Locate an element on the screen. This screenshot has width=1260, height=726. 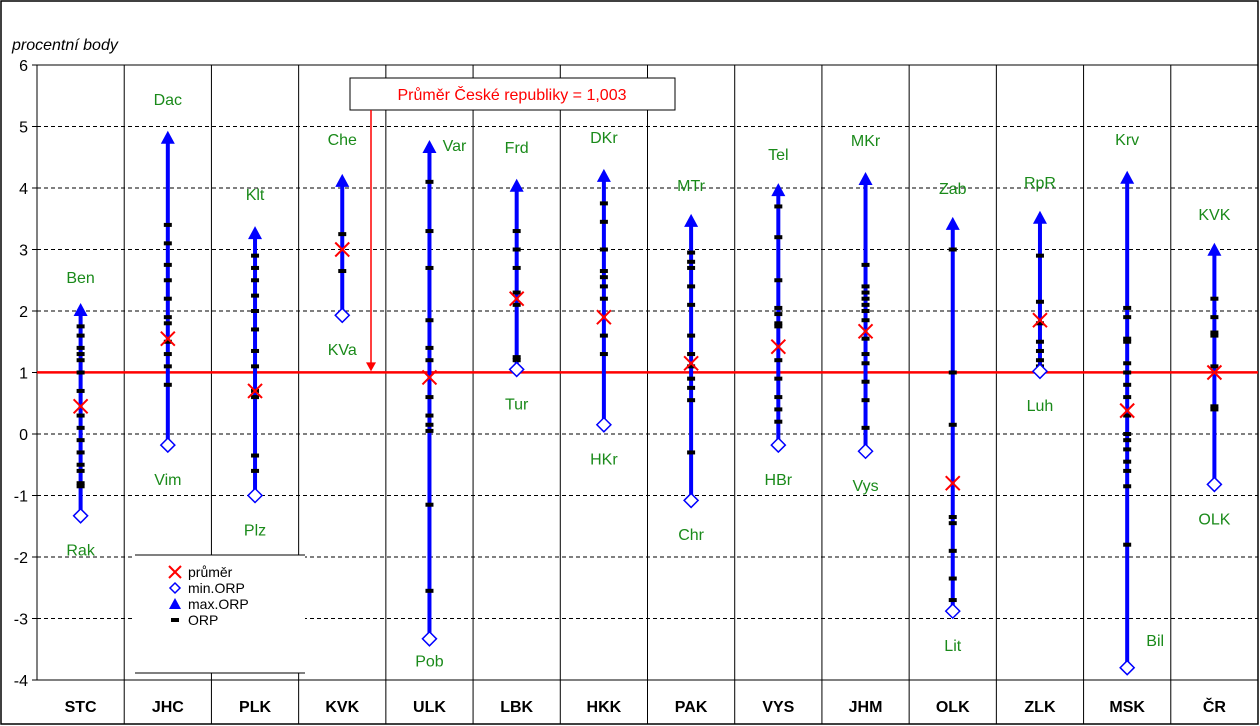
max-orp-label: Che is located at coordinates (342, 140).